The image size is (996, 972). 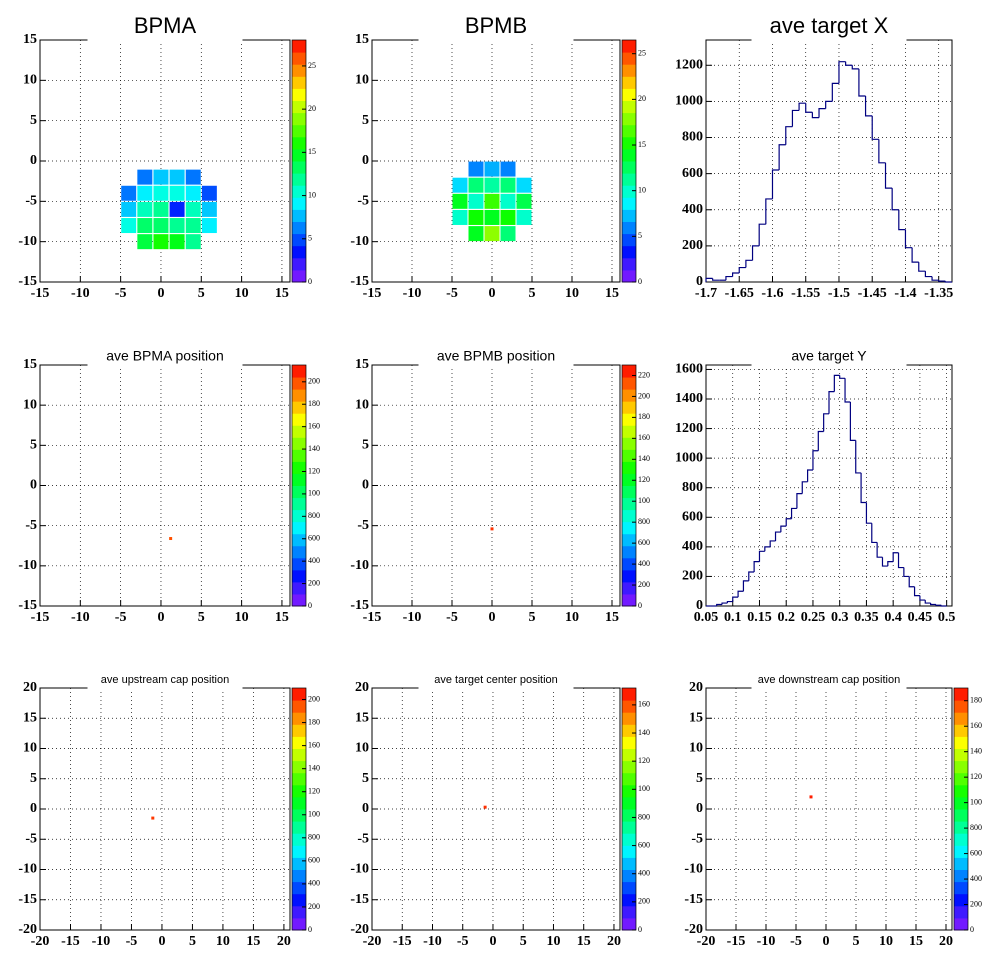 What do you see at coordinates (314, 515) in the screenshot?
I see `z-tick-label: 800` at bounding box center [314, 515].